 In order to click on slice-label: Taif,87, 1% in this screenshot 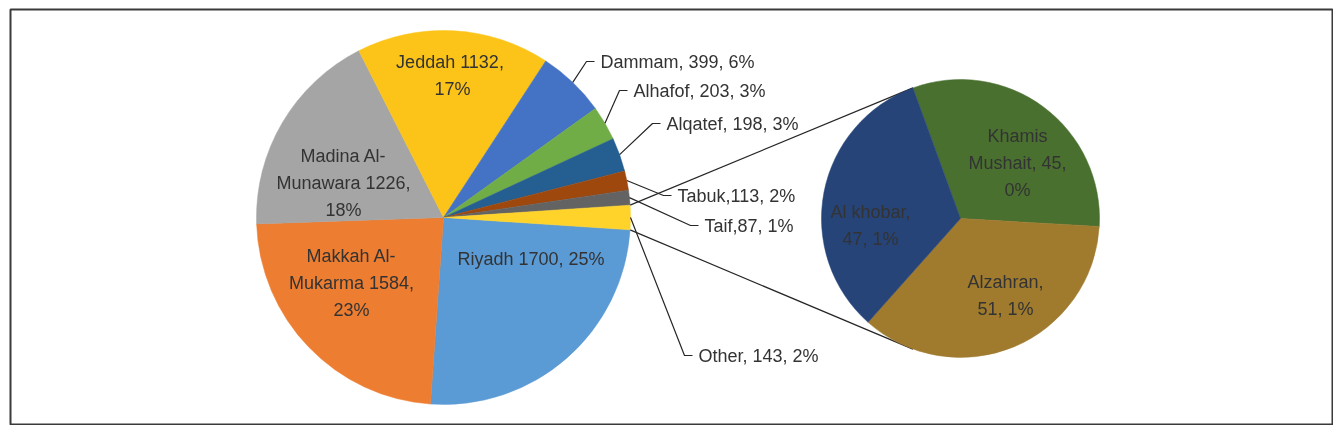, I will do `click(749, 225)`.